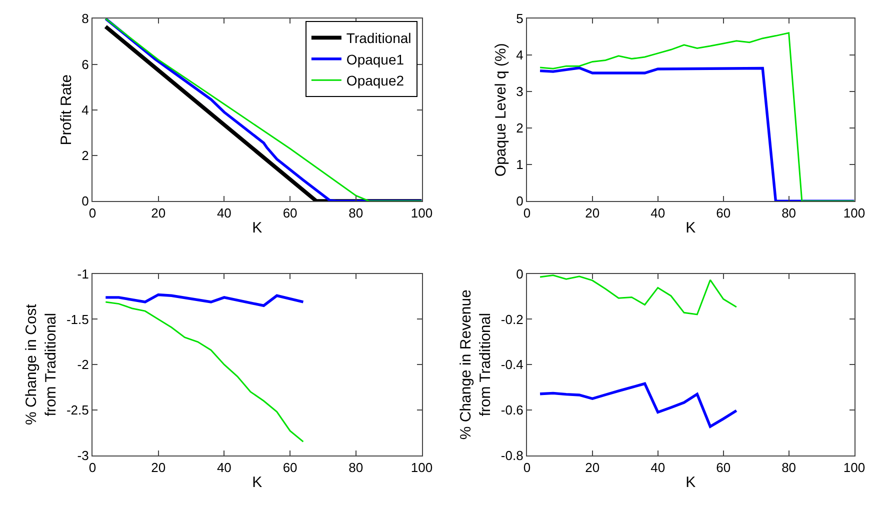  What do you see at coordinates (83, 364) in the screenshot?
I see `y-tick-label: -2` at bounding box center [83, 364].